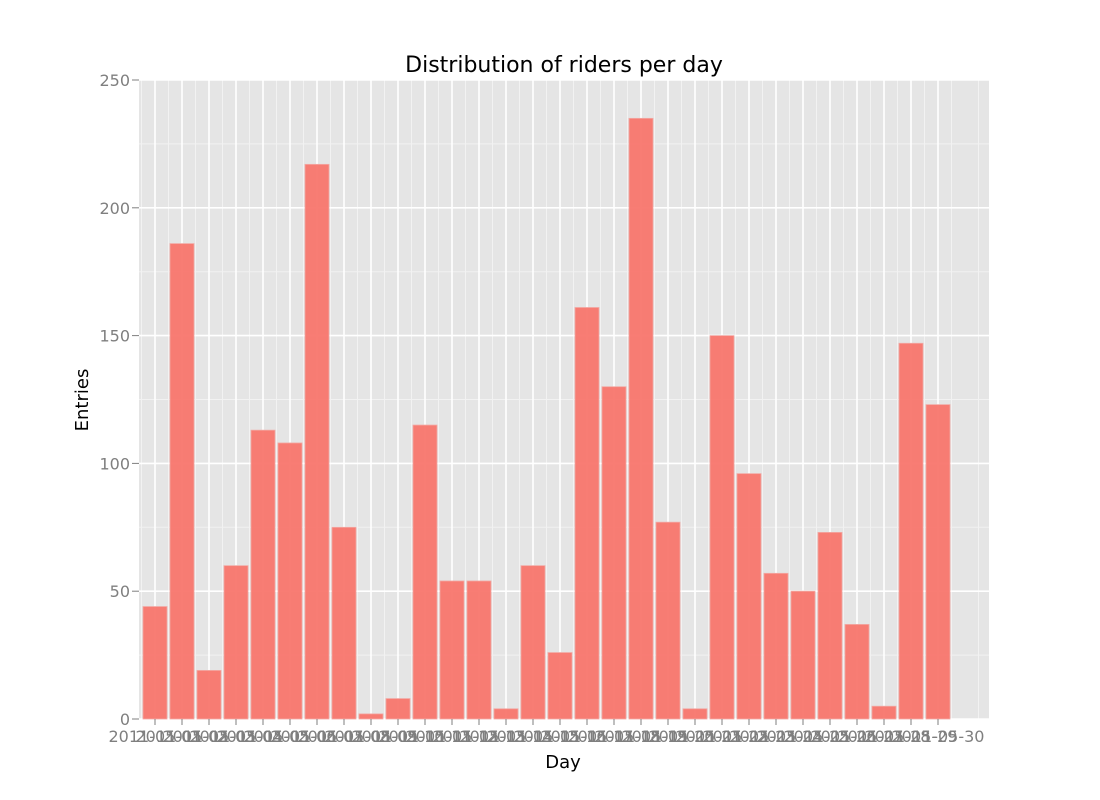 Image resolution: width=1100 pixels, height=800 pixels. I want to click on y-tick-label: 250, so click(114, 80).